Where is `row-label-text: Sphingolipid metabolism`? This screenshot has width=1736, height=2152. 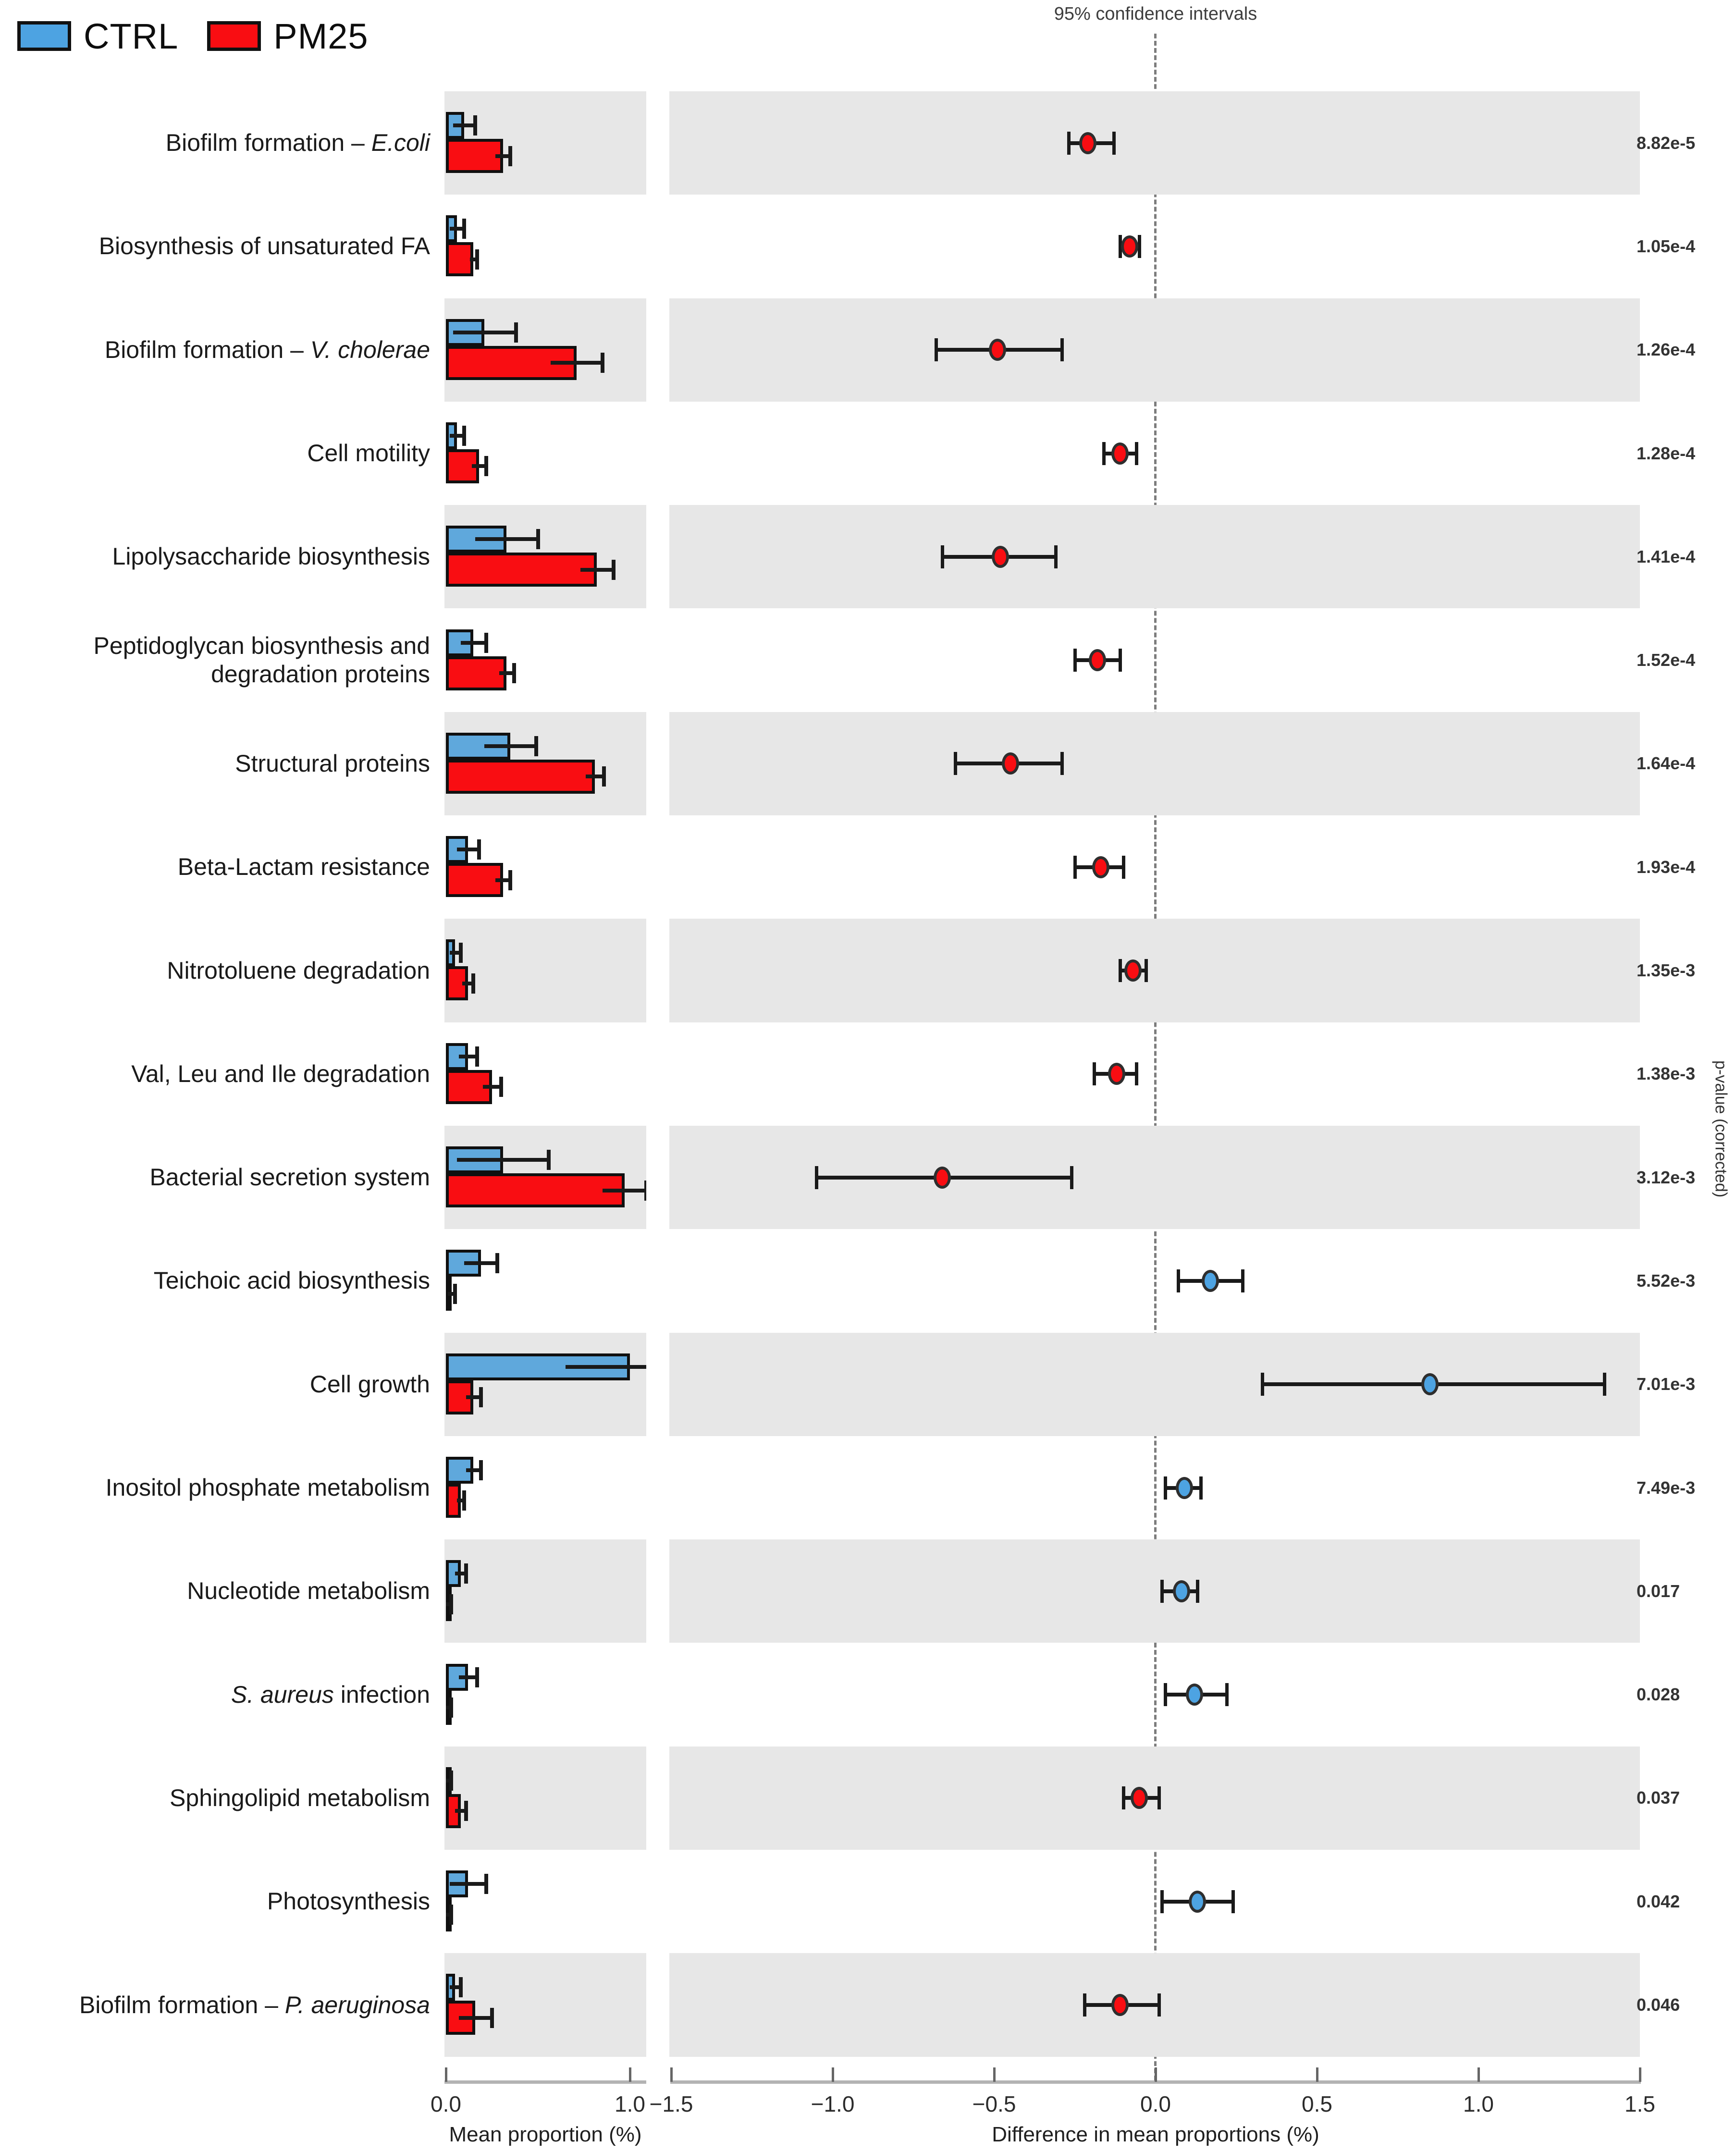
row-label-text: Sphingolipid metabolism is located at coordinates (300, 1797).